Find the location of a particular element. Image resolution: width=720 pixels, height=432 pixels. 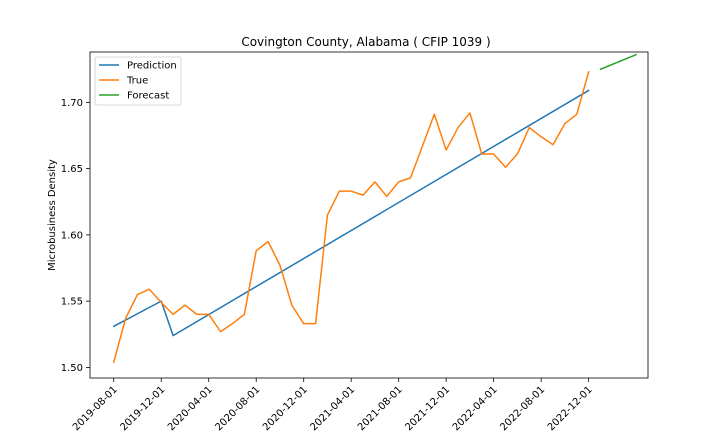

y-axis: 1.50 1.55 1.60 1.65 1.70 is located at coordinates (75, 236).